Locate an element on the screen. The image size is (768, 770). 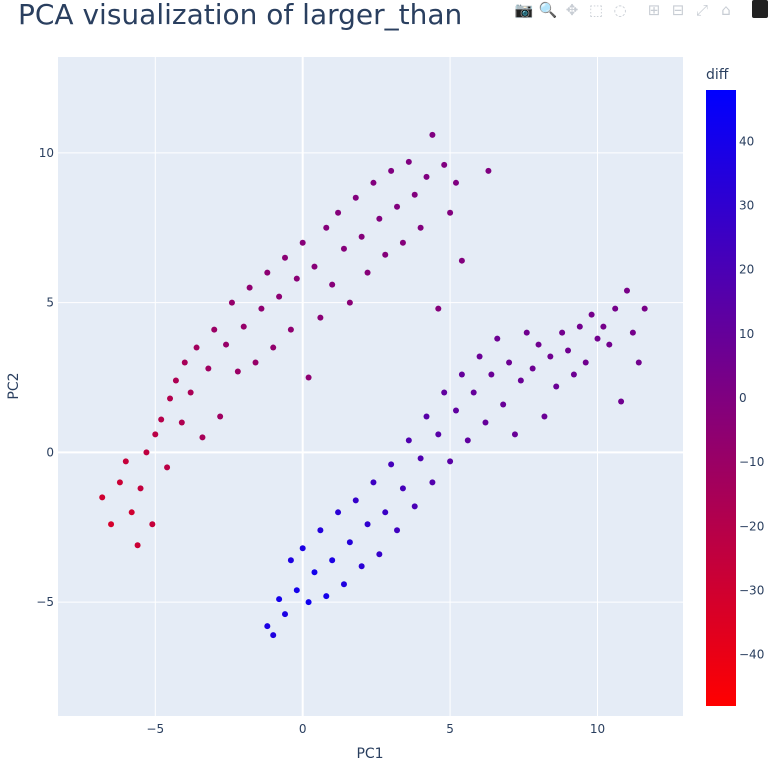
colorbar-ticks: 40 30 20 10 0 −10 −20 −30 −40 is located at coordinates (751, 397).